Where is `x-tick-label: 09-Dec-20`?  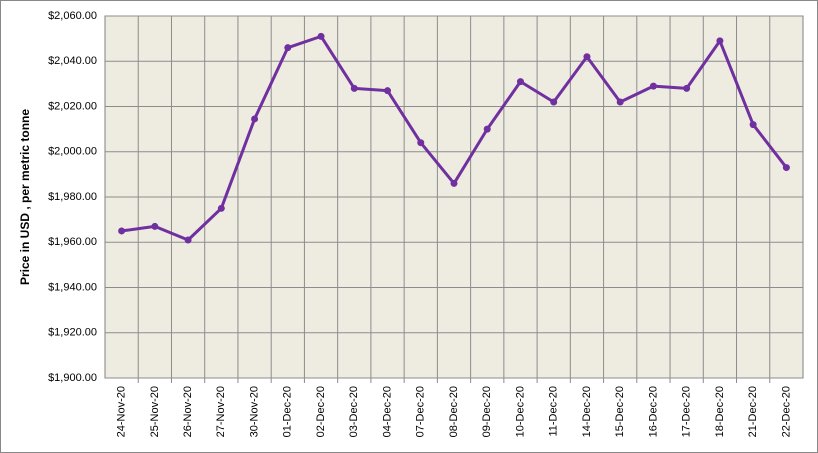
x-tick-label: 09-Dec-20 is located at coordinates (487, 411).